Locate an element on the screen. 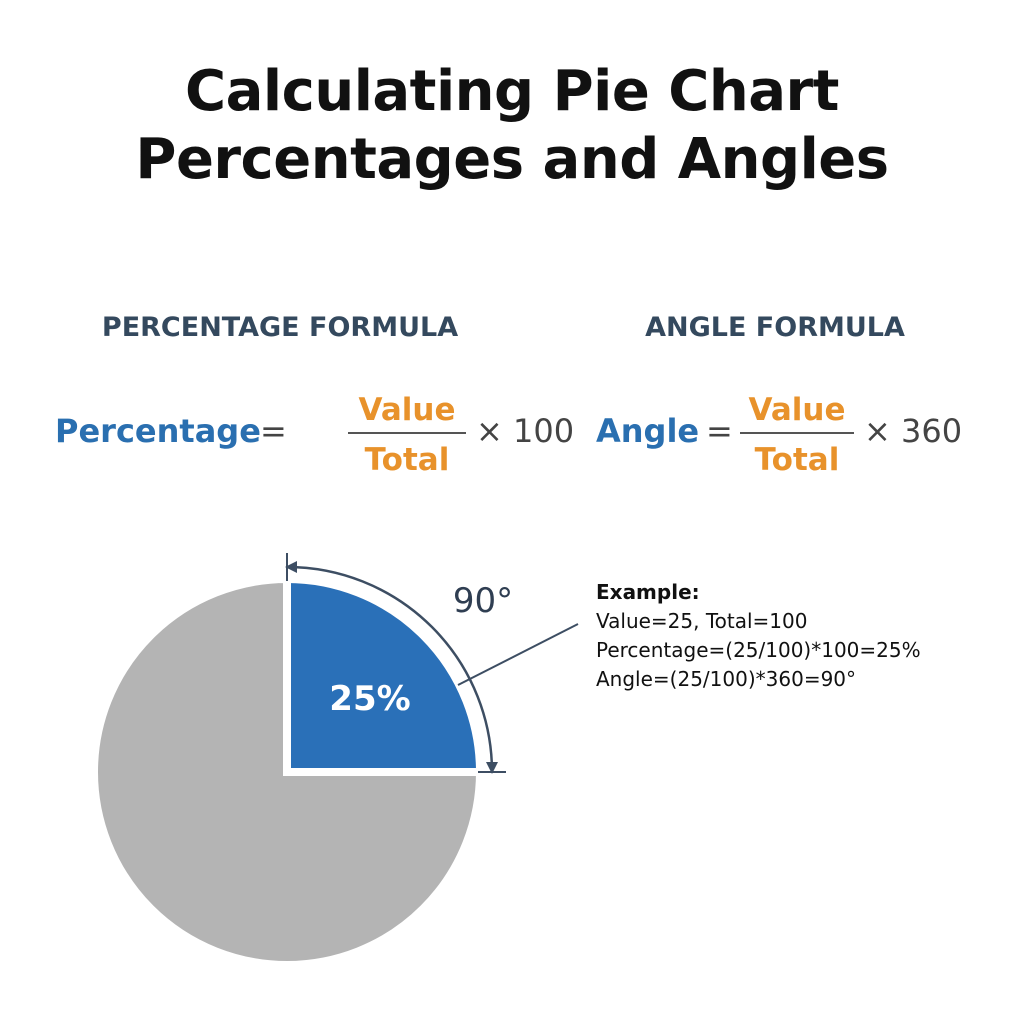 This screenshot has height=1024, width=1024. angle-degree-label: 90° is located at coordinates (483, 601).